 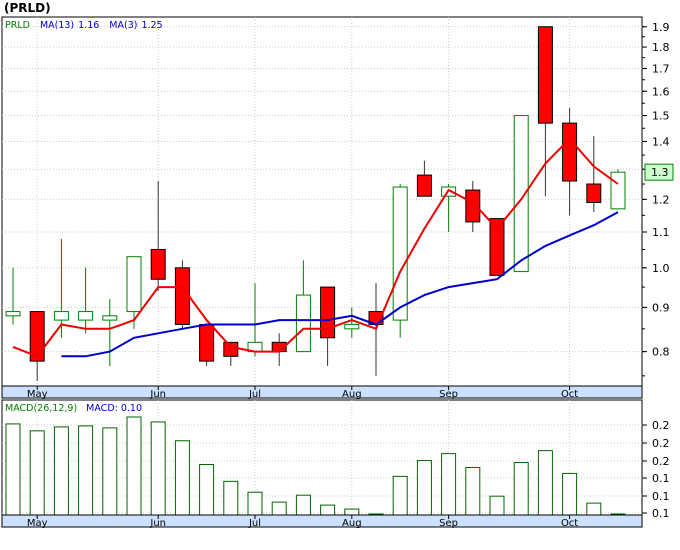 What do you see at coordinates (661, 27) in the screenshot?
I see `price-tick-label: 1.9` at bounding box center [661, 27].